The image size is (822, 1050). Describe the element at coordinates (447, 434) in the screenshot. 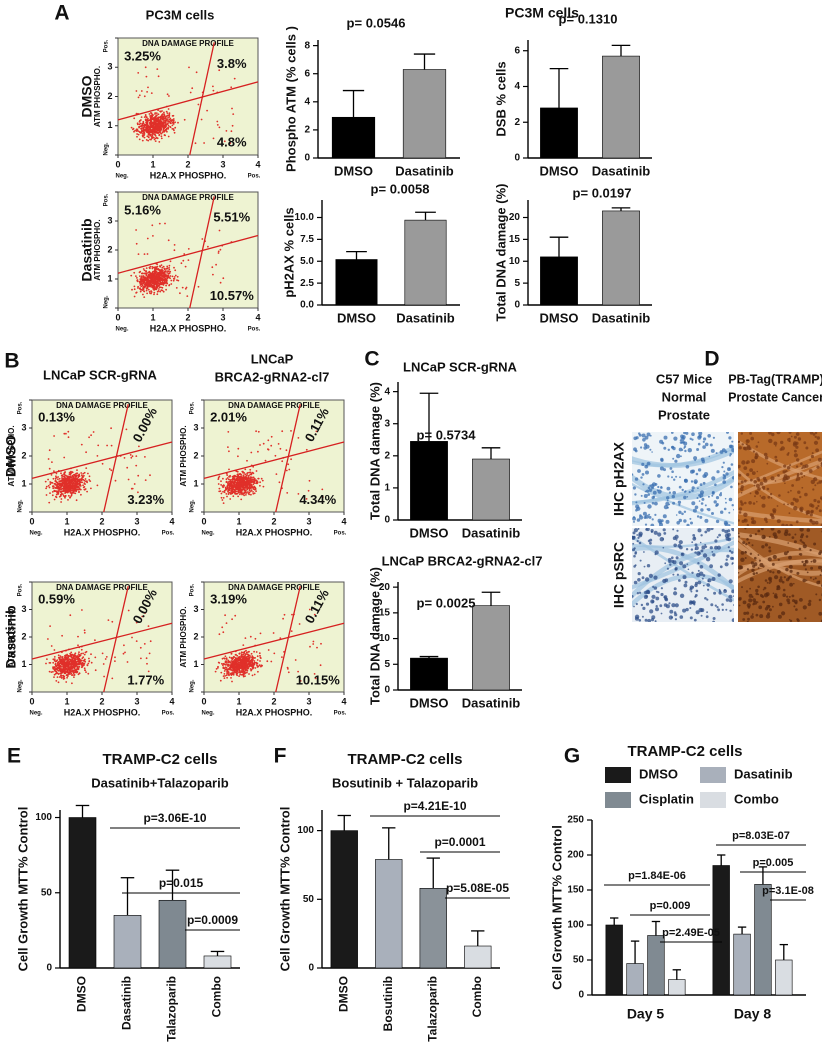

I see `p-value: p= 0.5734` at that location.